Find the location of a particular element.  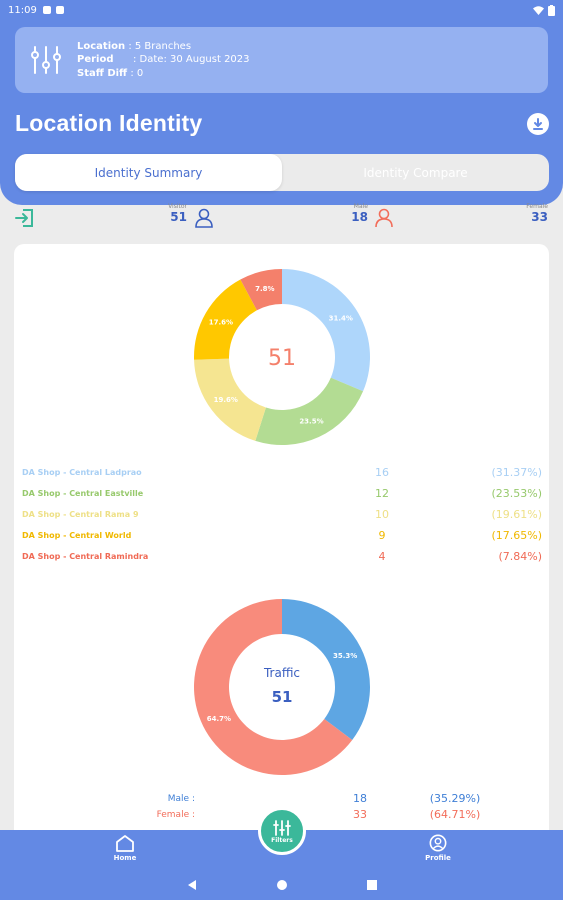

back-icon is located at coordinates (192, 885).